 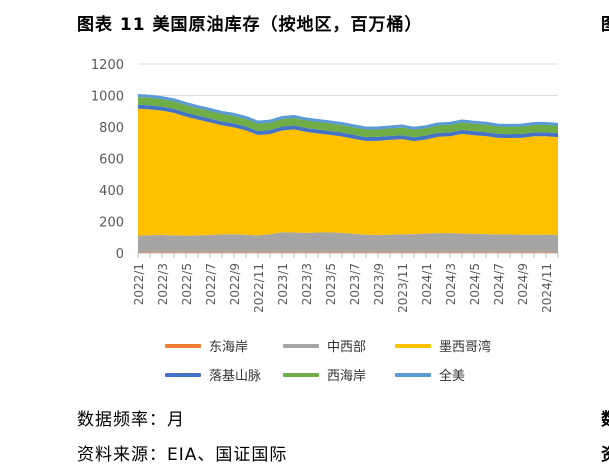 I want to click on x-tick-label: 2022/11, so click(x=259, y=288).